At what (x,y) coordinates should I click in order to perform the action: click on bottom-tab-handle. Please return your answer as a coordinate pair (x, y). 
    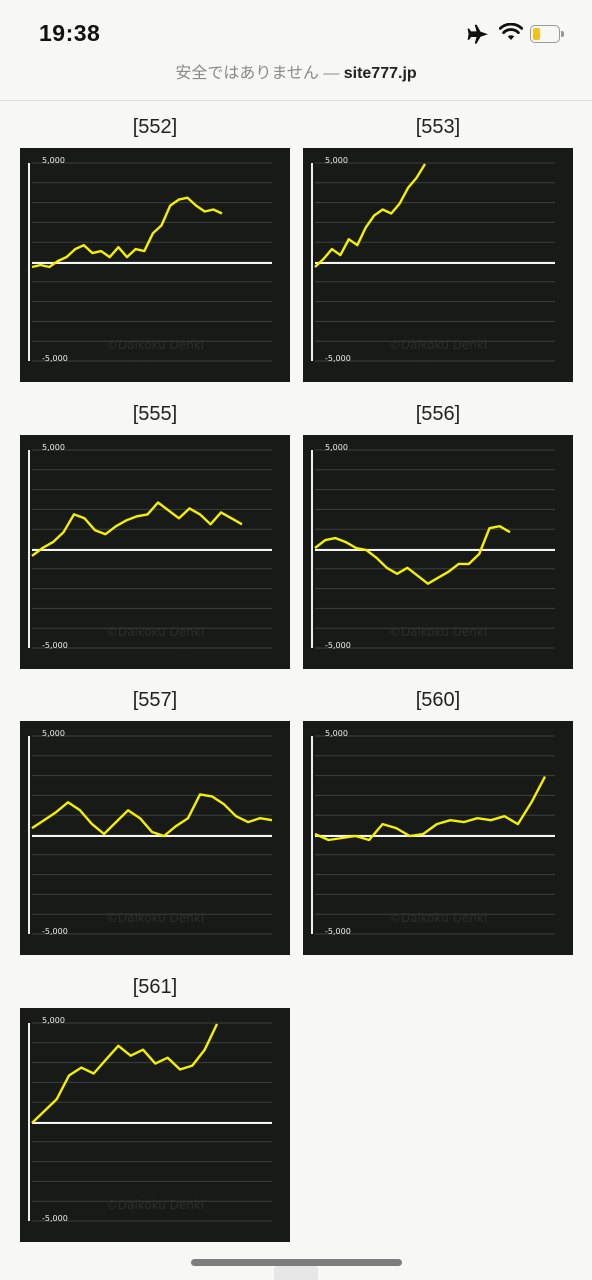
    Looking at the image, I should click on (296, 1273).